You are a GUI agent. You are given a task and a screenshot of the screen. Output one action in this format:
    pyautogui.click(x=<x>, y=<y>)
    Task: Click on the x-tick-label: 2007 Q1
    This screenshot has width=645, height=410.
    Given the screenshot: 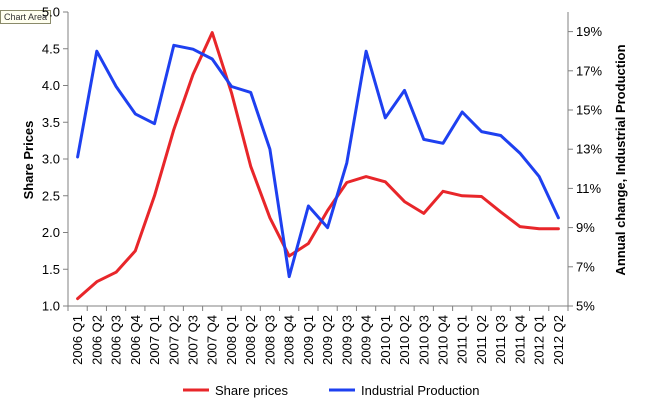 What is the action you would take?
    pyautogui.click(x=154, y=340)
    